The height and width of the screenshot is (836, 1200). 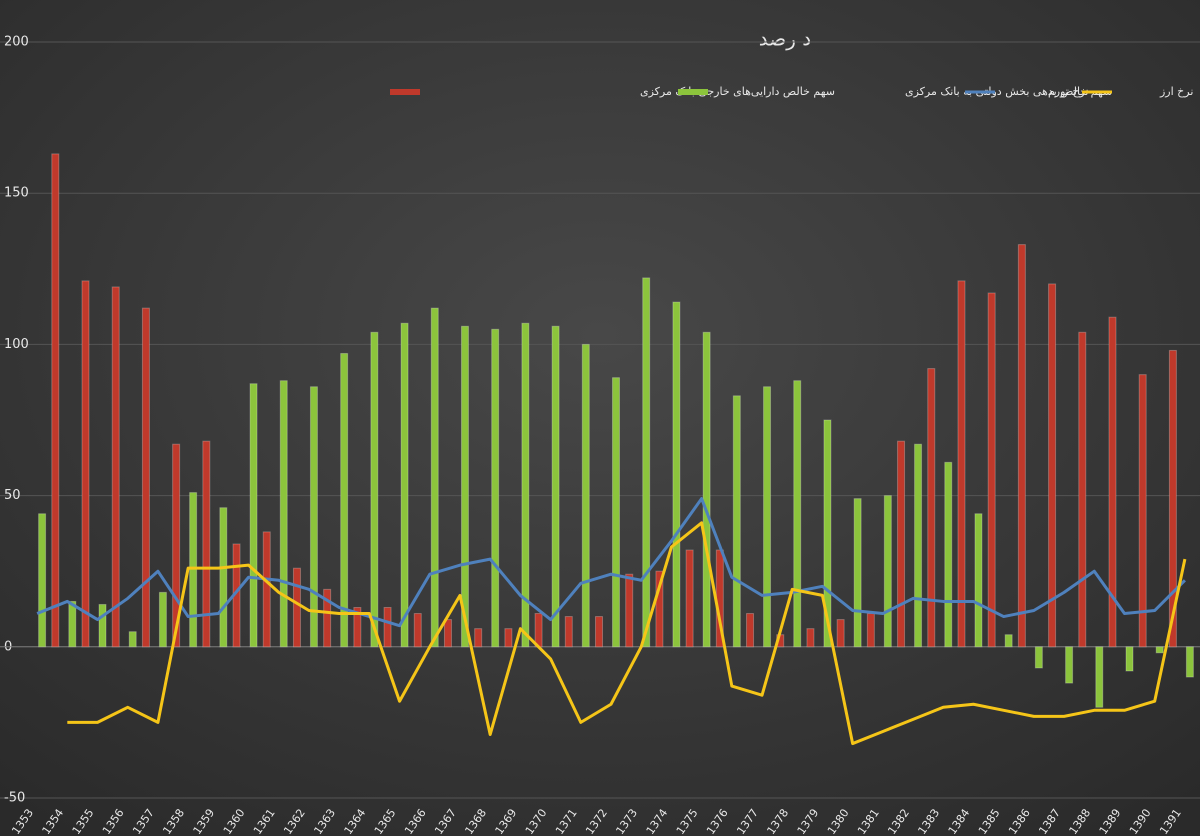 I want to click on legend-label: نرخ ارز, so click(x=1176, y=91).